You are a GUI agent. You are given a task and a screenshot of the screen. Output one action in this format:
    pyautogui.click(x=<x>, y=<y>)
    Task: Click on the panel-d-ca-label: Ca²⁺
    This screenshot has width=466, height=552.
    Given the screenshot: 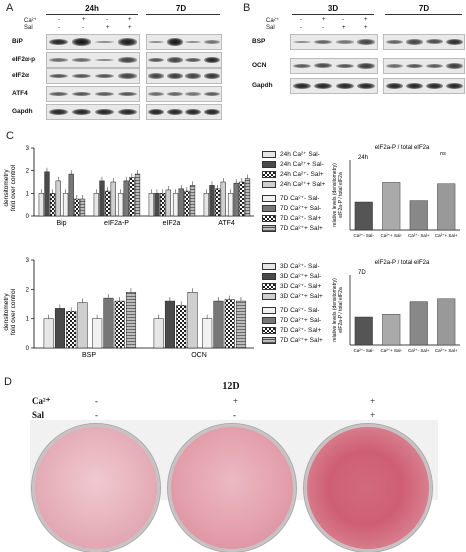 What is the action you would take?
    pyautogui.click(x=41, y=401)
    